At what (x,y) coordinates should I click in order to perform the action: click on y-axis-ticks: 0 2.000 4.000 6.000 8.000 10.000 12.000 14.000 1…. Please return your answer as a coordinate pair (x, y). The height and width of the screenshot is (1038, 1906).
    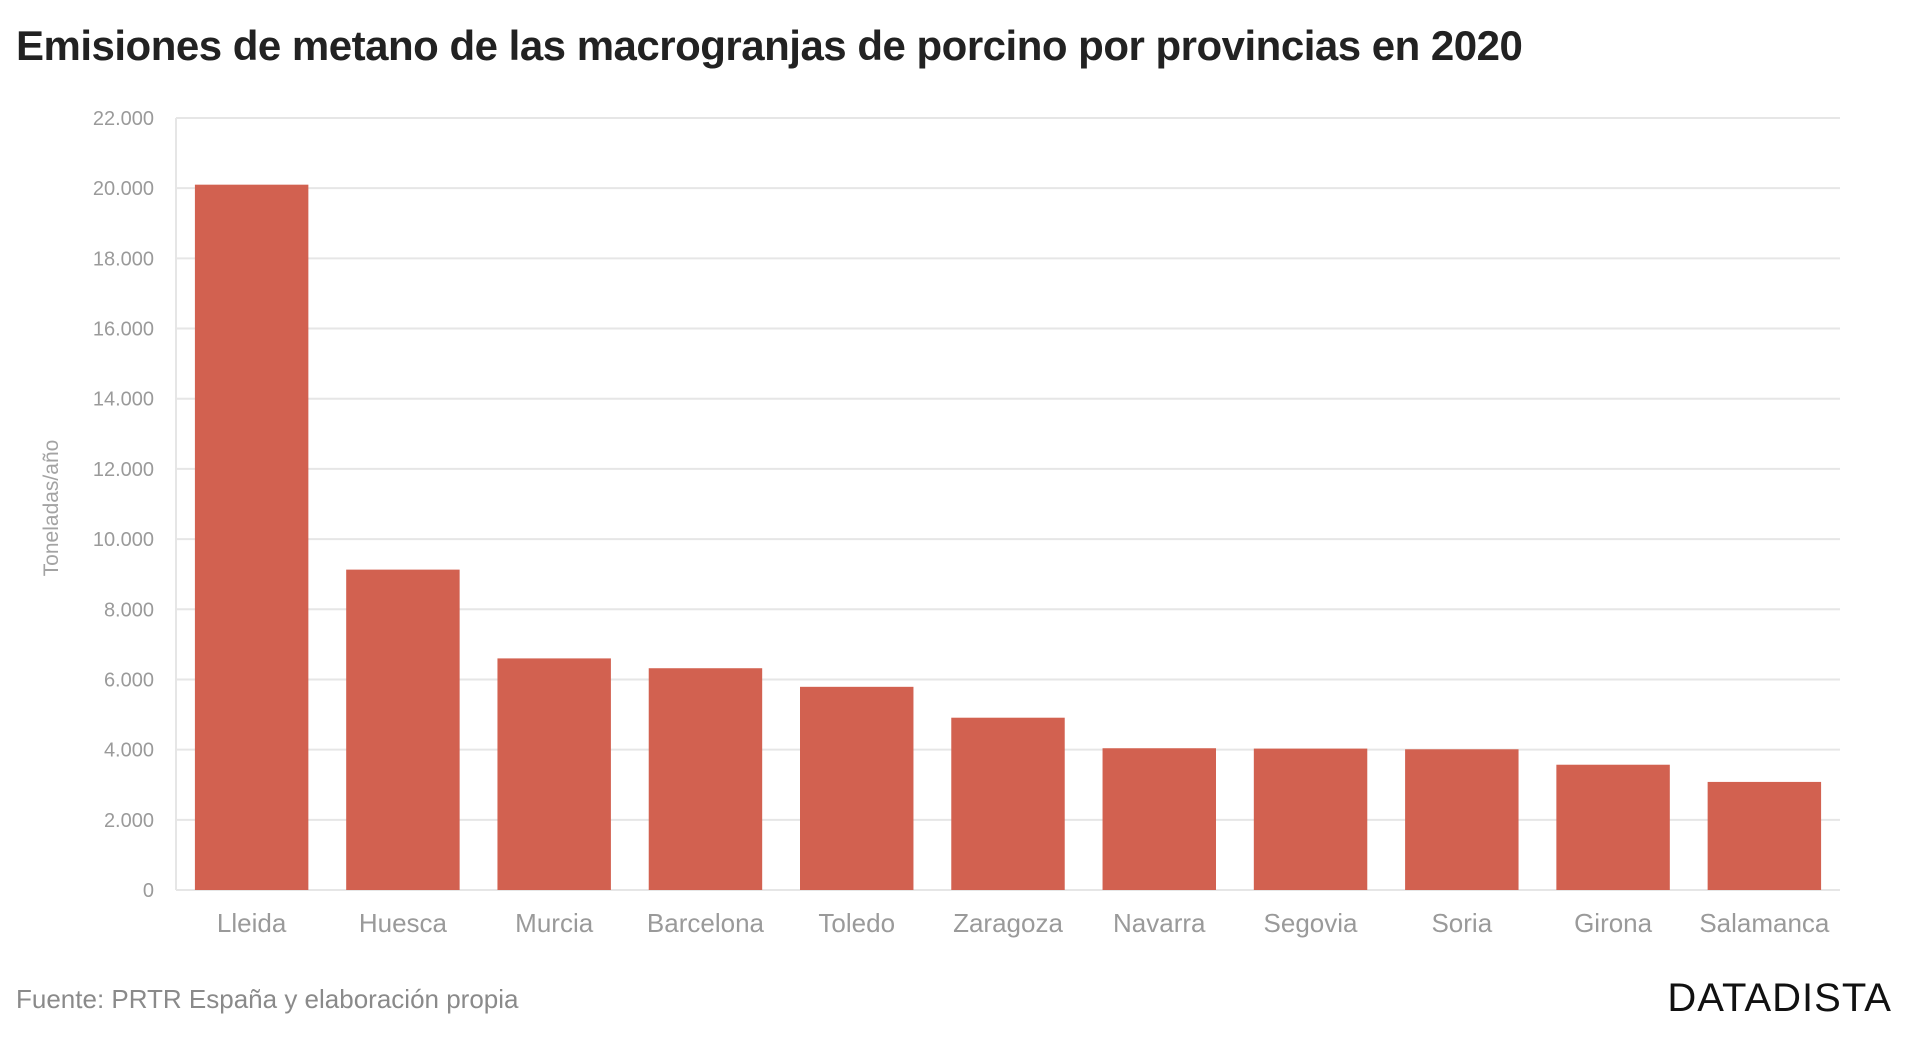
    Looking at the image, I should click on (123, 505).